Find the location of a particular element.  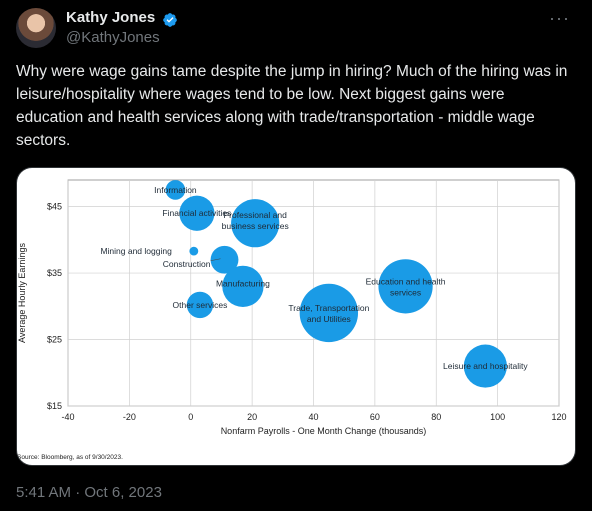

bubble-label: Financial activities is located at coordinates (196, 213).